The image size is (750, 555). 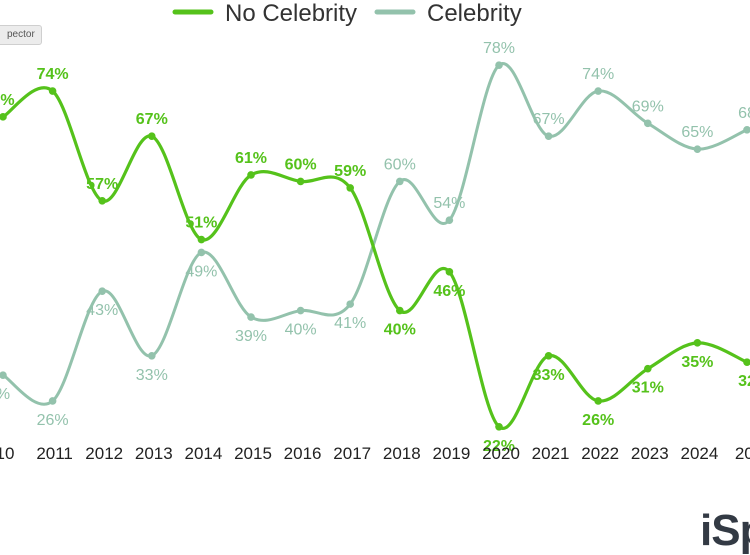 I want to click on celebrity-point-2010, so click(x=3, y=375).